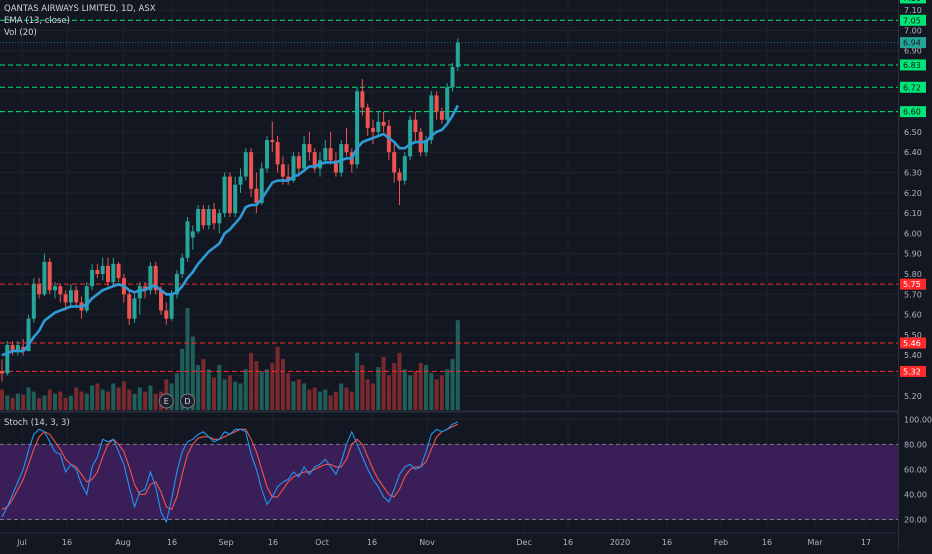 The width and height of the screenshot is (932, 554). I want to click on volume-legend: Vol (20), so click(20, 33).